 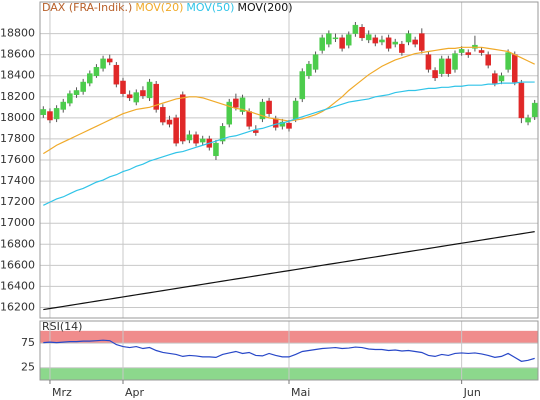 What do you see at coordinates (289, 350) in the screenshot?
I see `line-series` at bounding box center [289, 350].